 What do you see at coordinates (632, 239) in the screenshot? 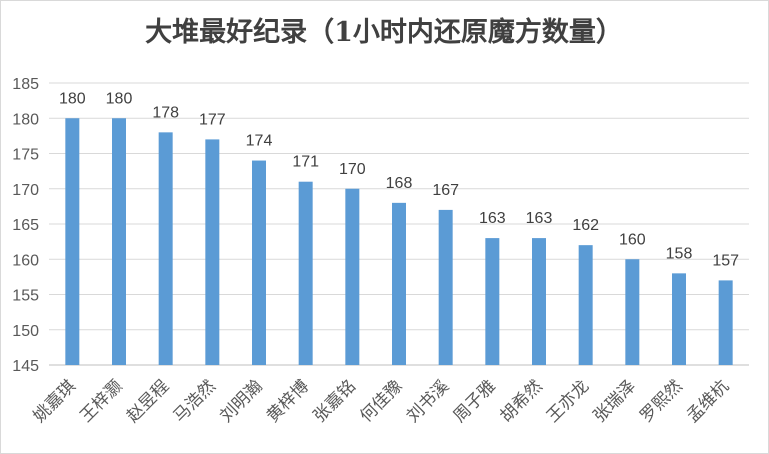
I see `data-label: 160` at bounding box center [632, 239].